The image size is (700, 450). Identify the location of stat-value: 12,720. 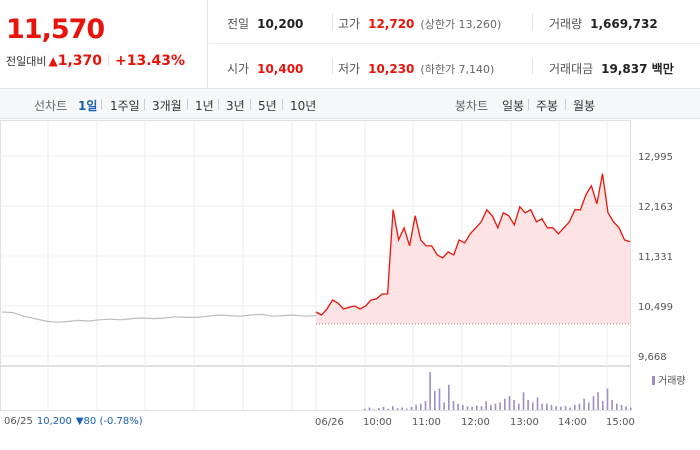
(391, 24).